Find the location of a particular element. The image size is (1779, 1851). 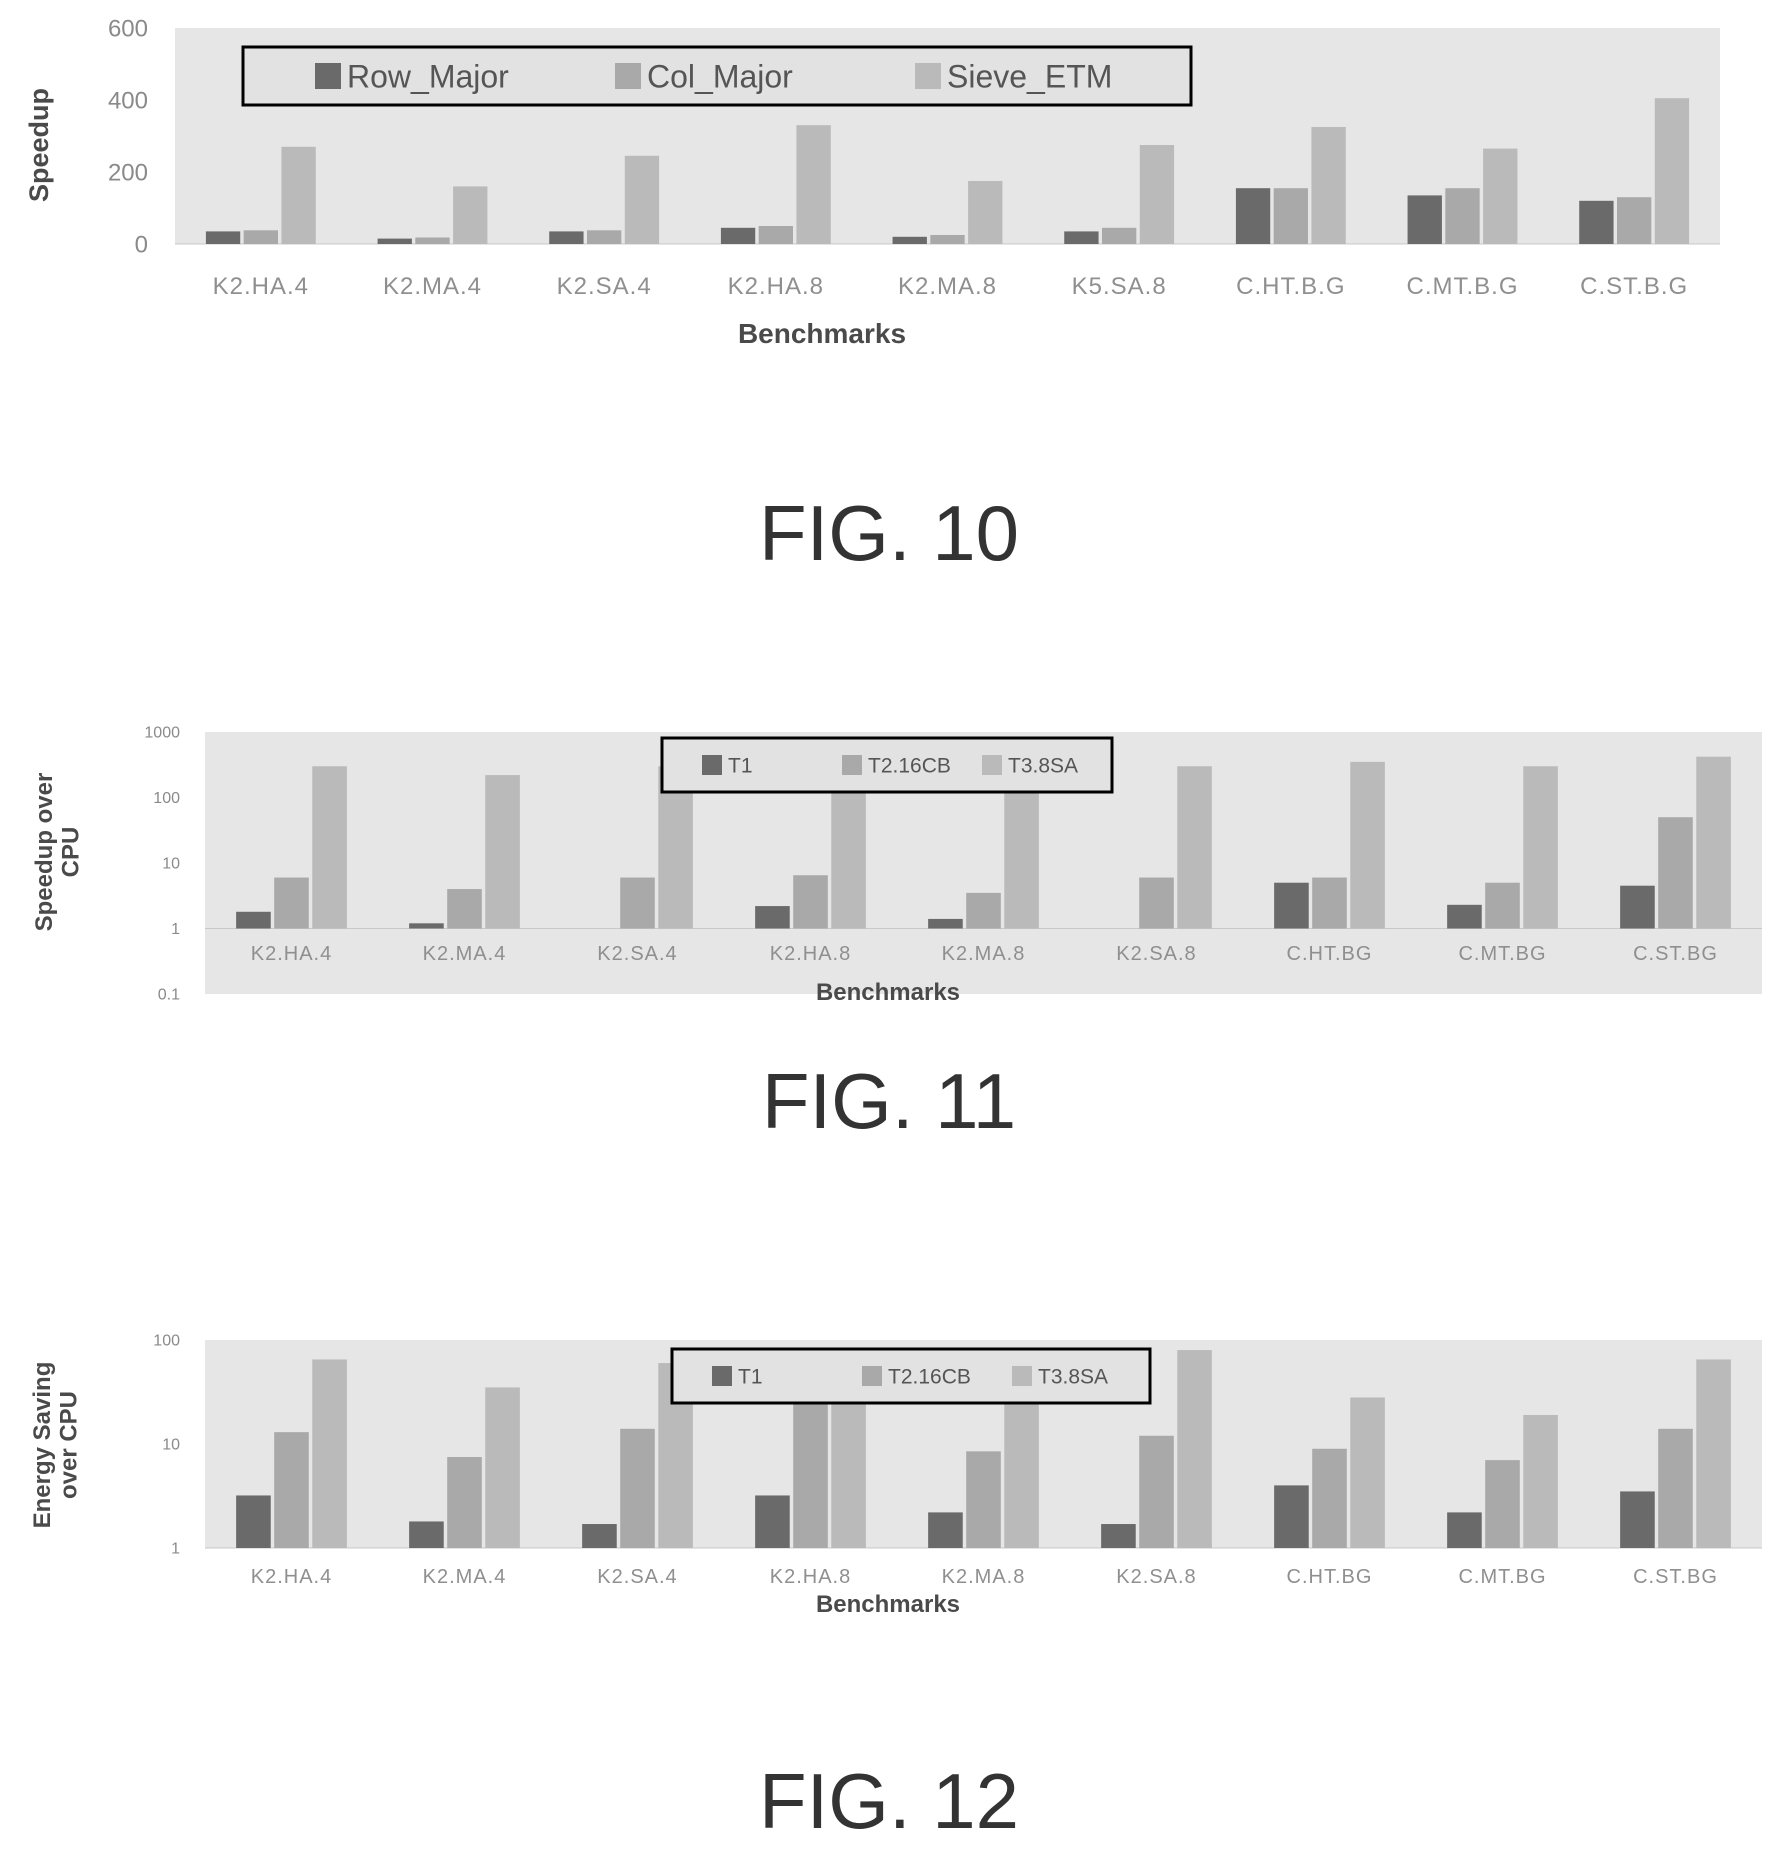

y-axis-title: Energy Savingover CPU is located at coordinates (55, 1445).